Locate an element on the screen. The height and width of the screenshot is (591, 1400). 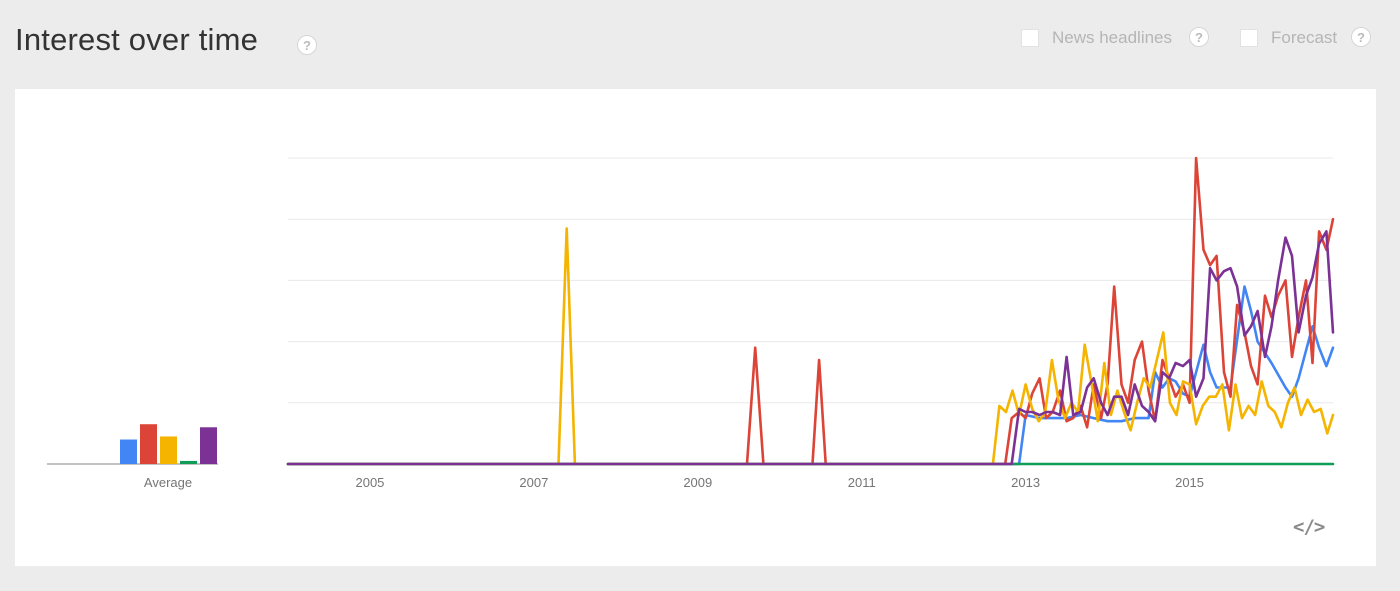
x-tick-label-2011: 2011 is located at coordinates (862, 482).